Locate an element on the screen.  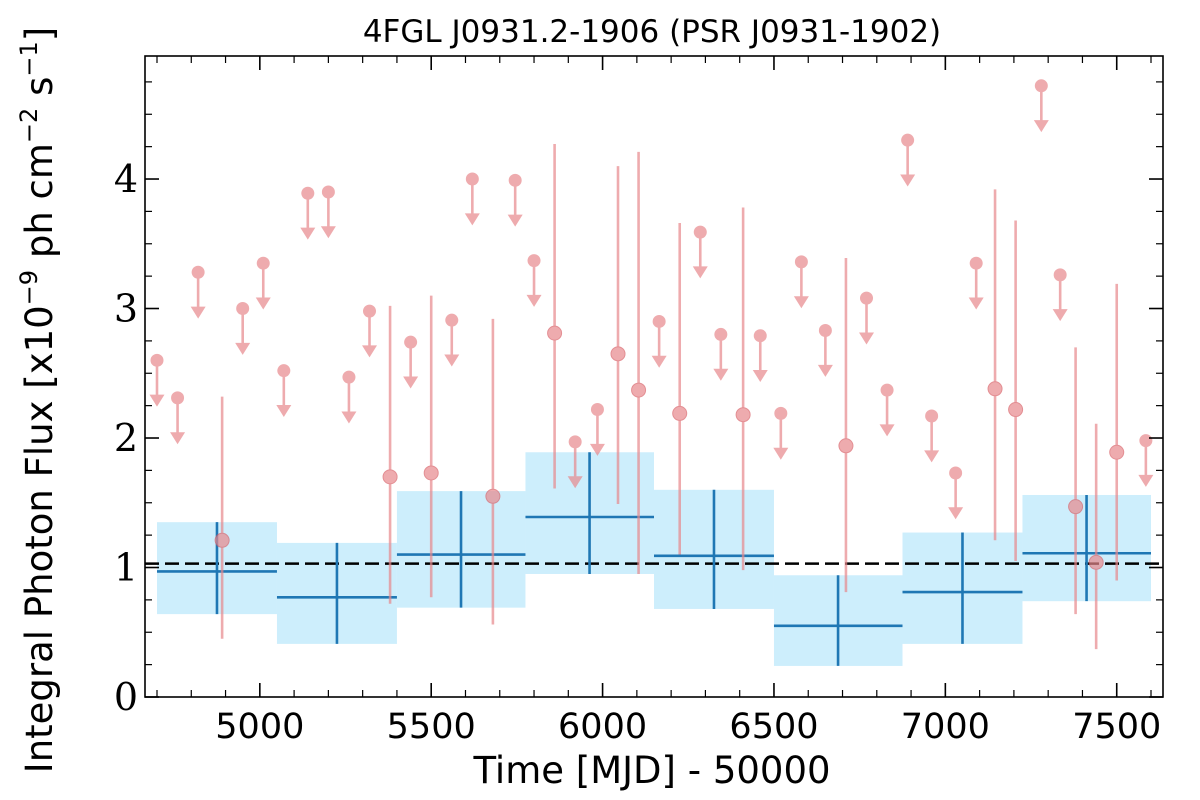
y-tick-label: 1 is located at coordinates (126, 568).